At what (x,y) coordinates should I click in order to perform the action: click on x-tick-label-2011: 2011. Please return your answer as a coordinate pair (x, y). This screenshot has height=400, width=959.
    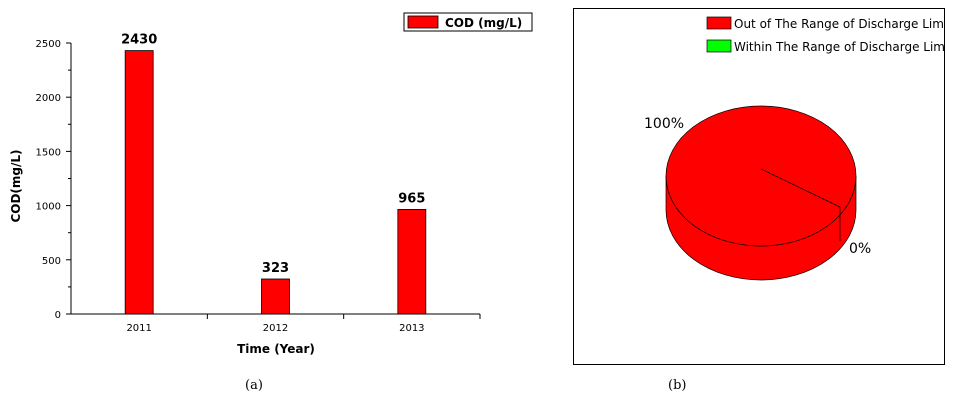
    Looking at the image, I should click on (138, 328).